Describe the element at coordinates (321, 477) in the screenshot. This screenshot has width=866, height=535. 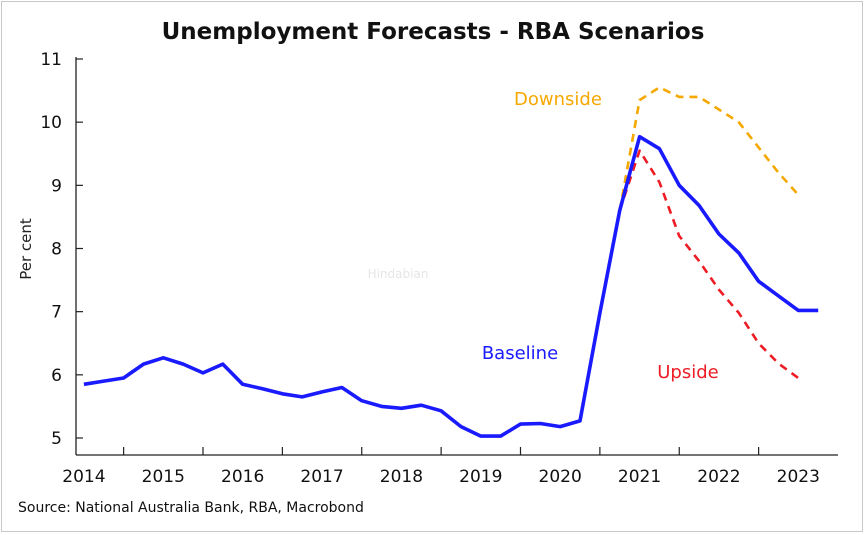
I see `x-tick-label: 2017` at that location.